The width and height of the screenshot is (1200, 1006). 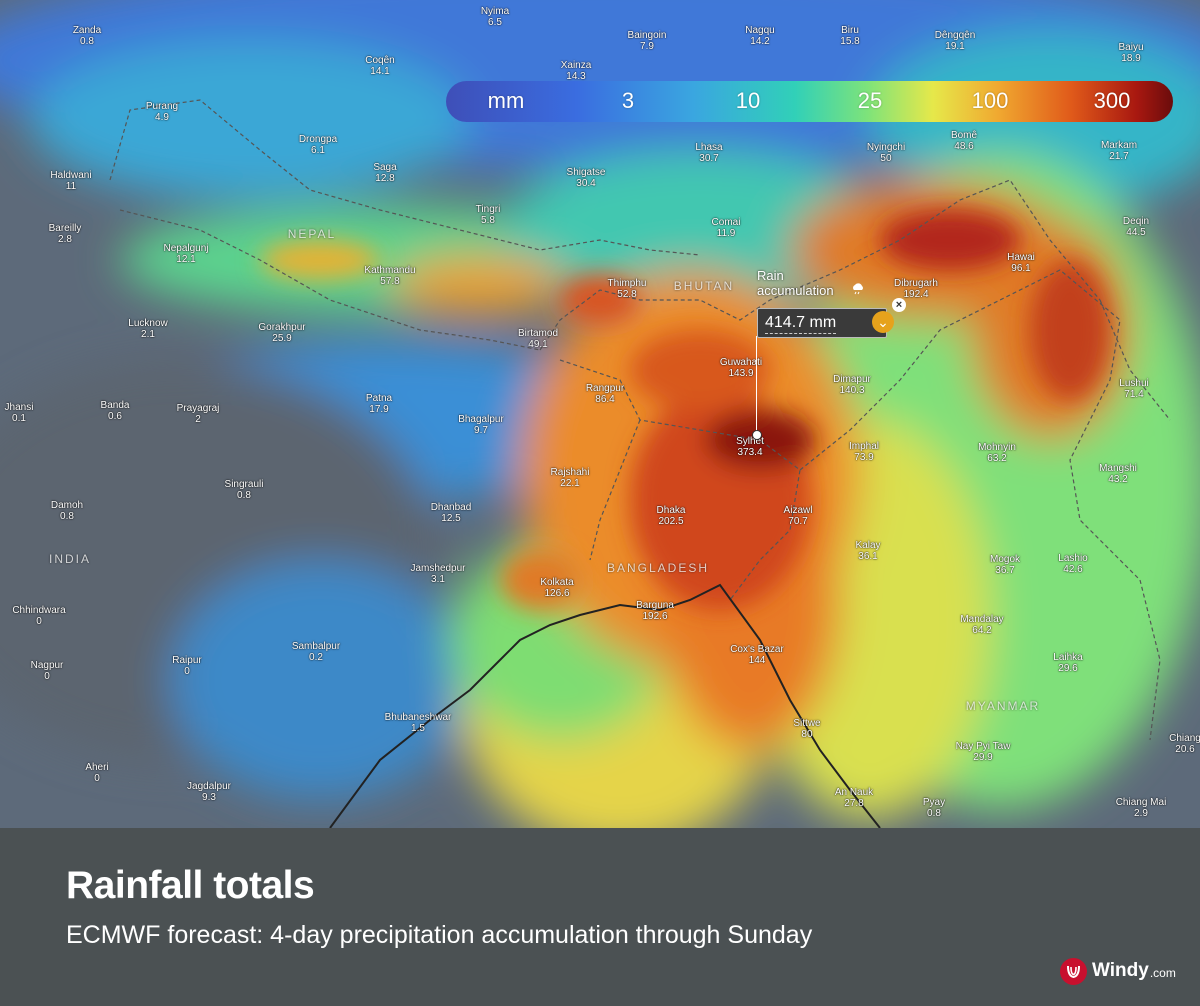 I want to click on brand-name: Windy, so click(x=1120, y=970).